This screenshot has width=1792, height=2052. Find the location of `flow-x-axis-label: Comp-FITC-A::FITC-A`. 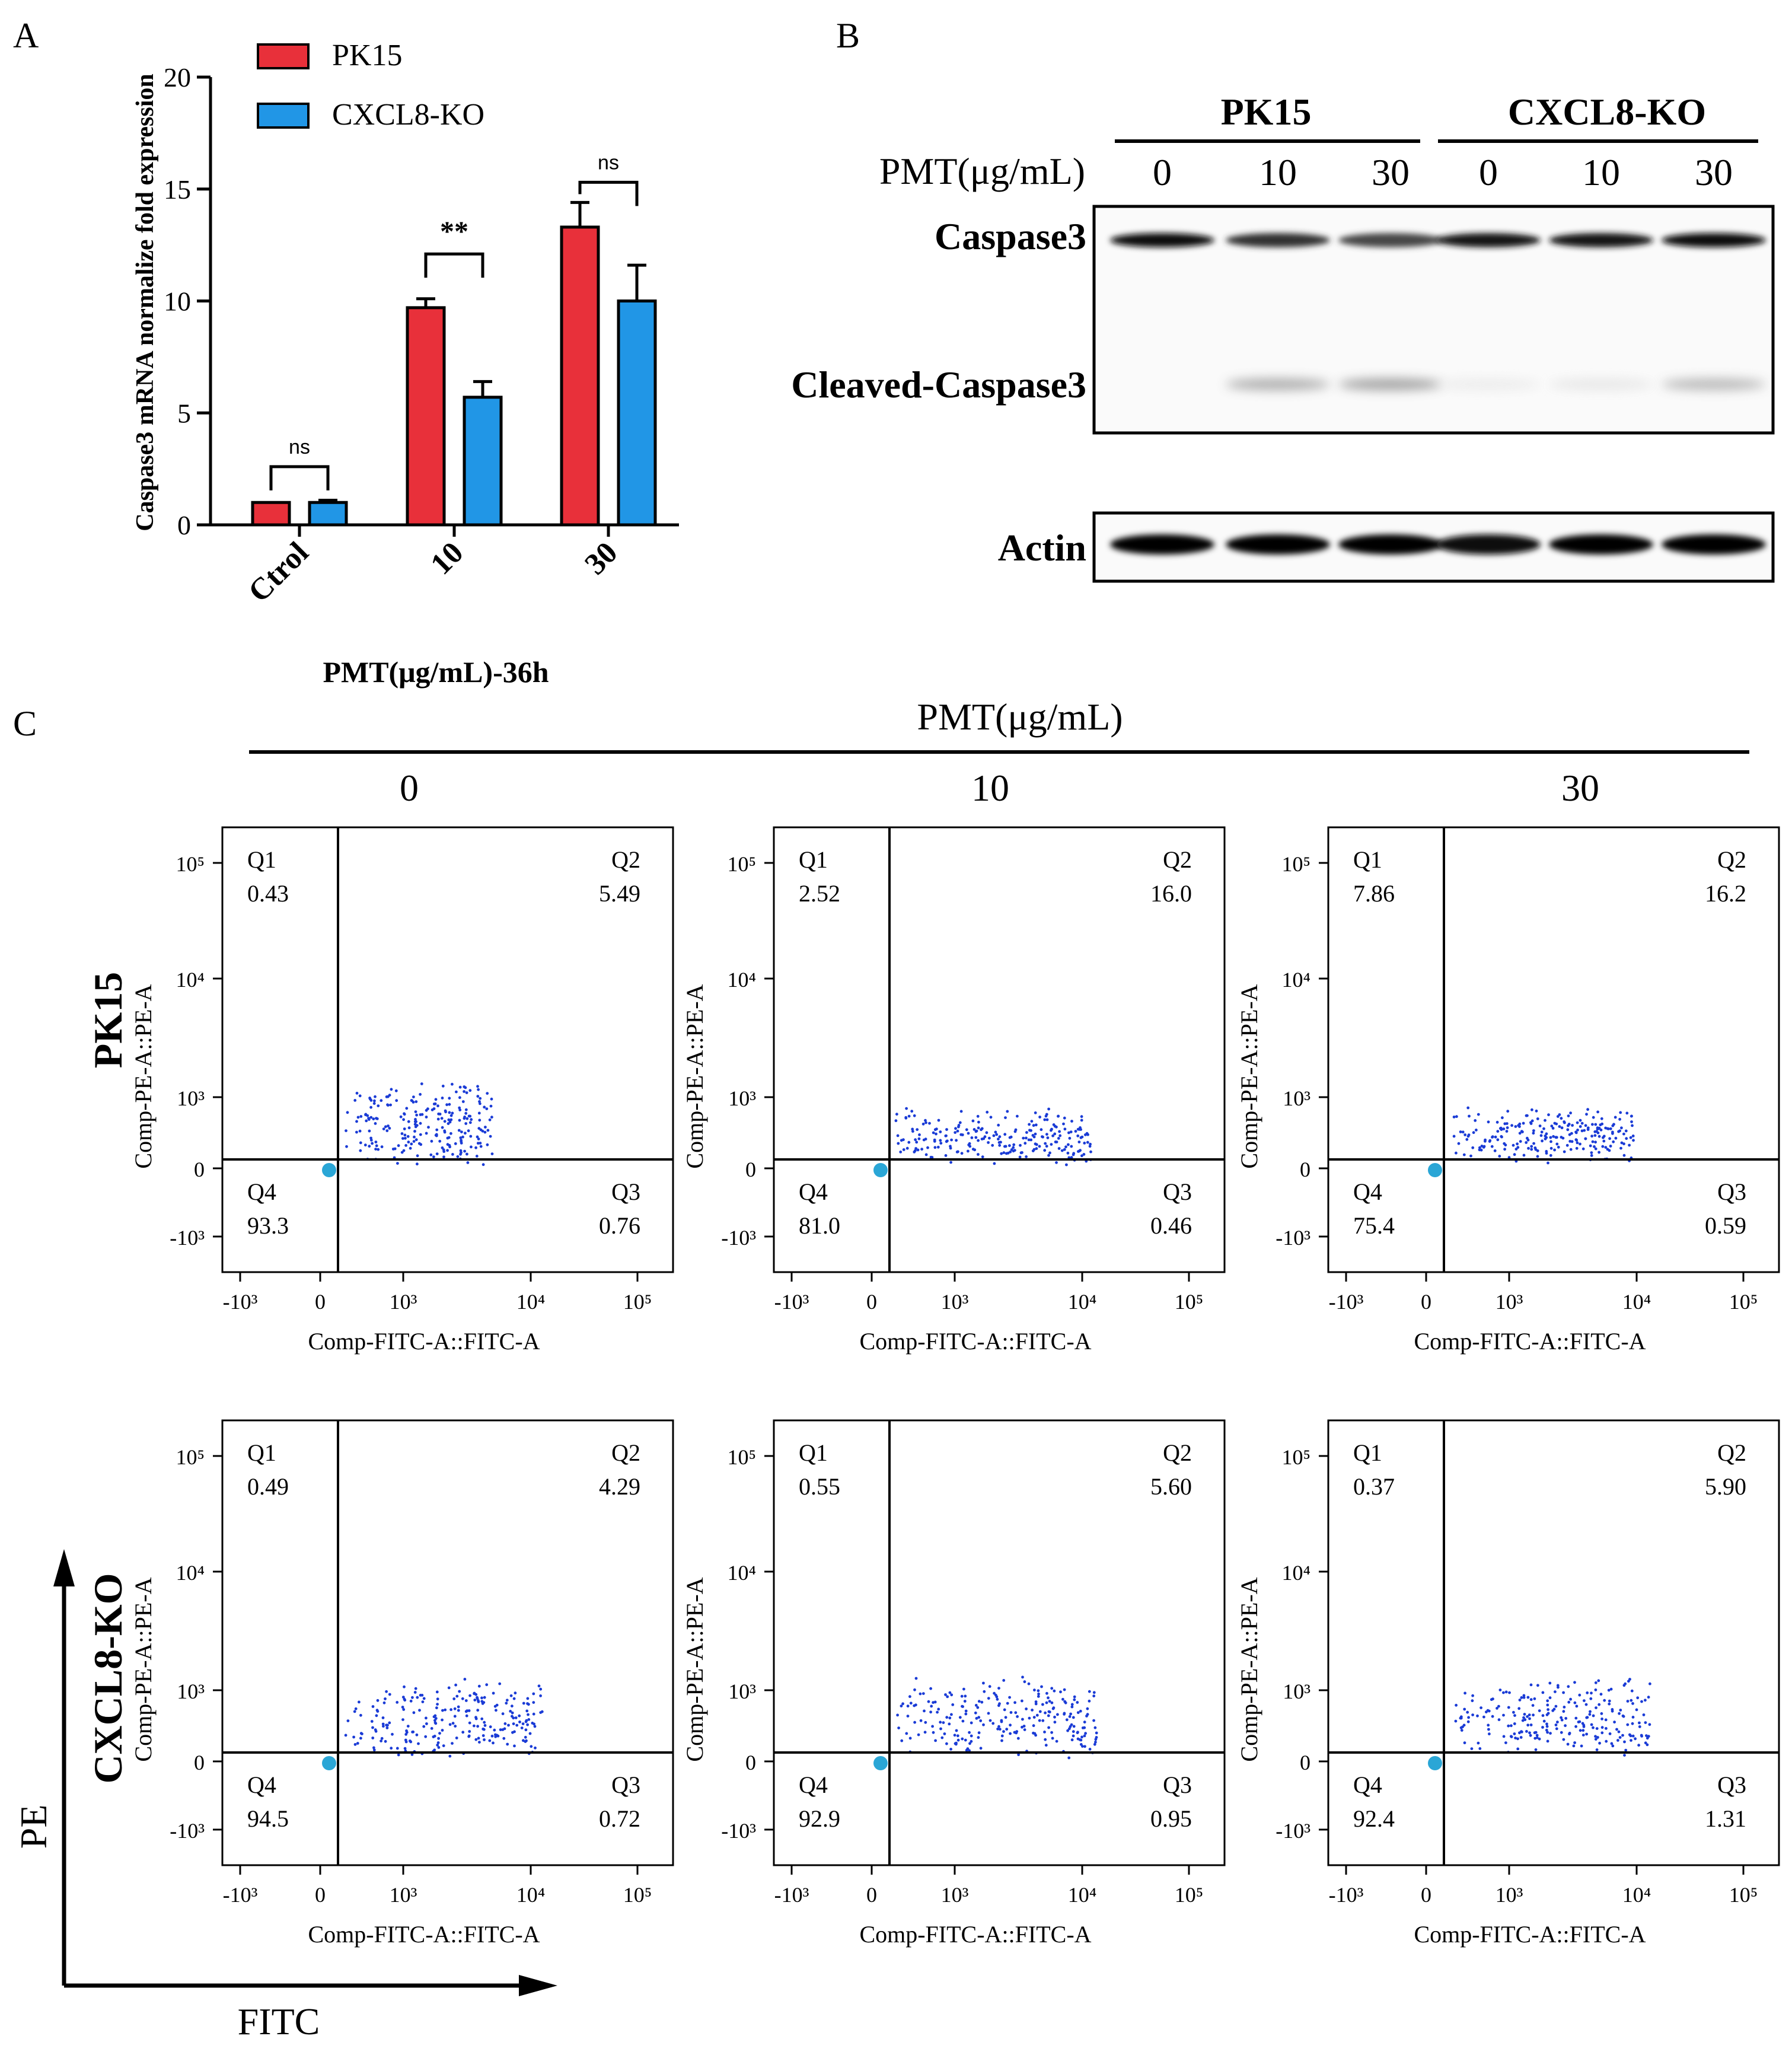

flow-x-axis-label: Comp-FITC-A::FITC-A is located at coordinates (1530, 1934).